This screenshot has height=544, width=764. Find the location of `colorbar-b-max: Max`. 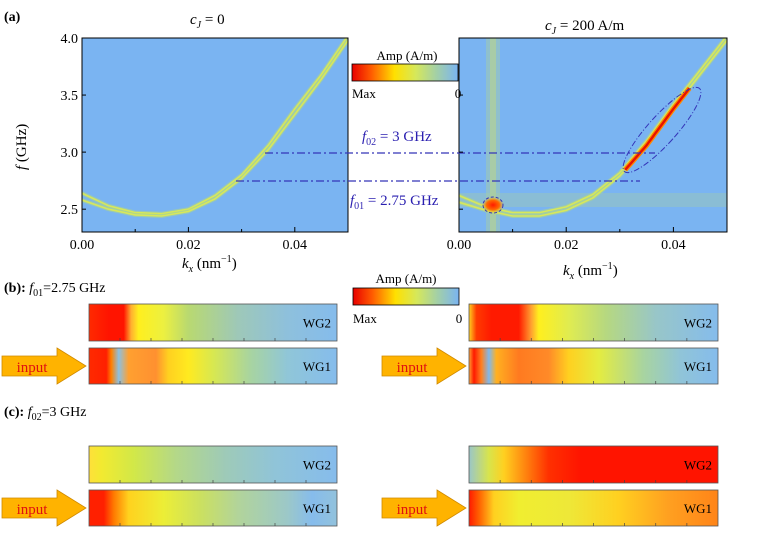

colorbar-b-max: Max is located at coordinates (365, 318).